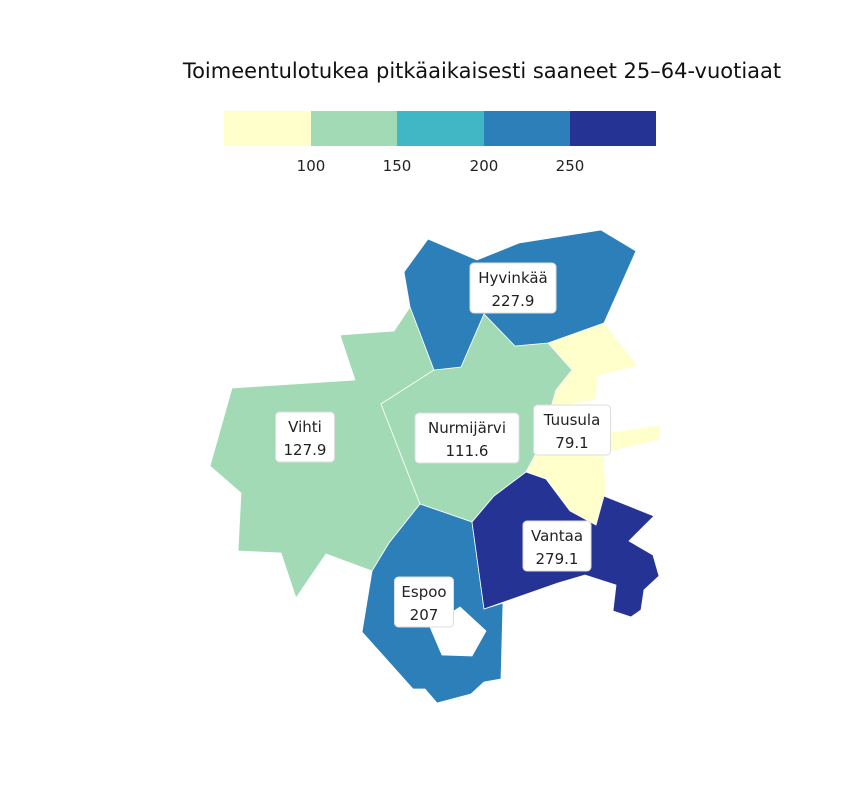 The height and width of the screenshot is (792, 864). I want to click on label-value-vantaa: 279.1, so click(557, 559).